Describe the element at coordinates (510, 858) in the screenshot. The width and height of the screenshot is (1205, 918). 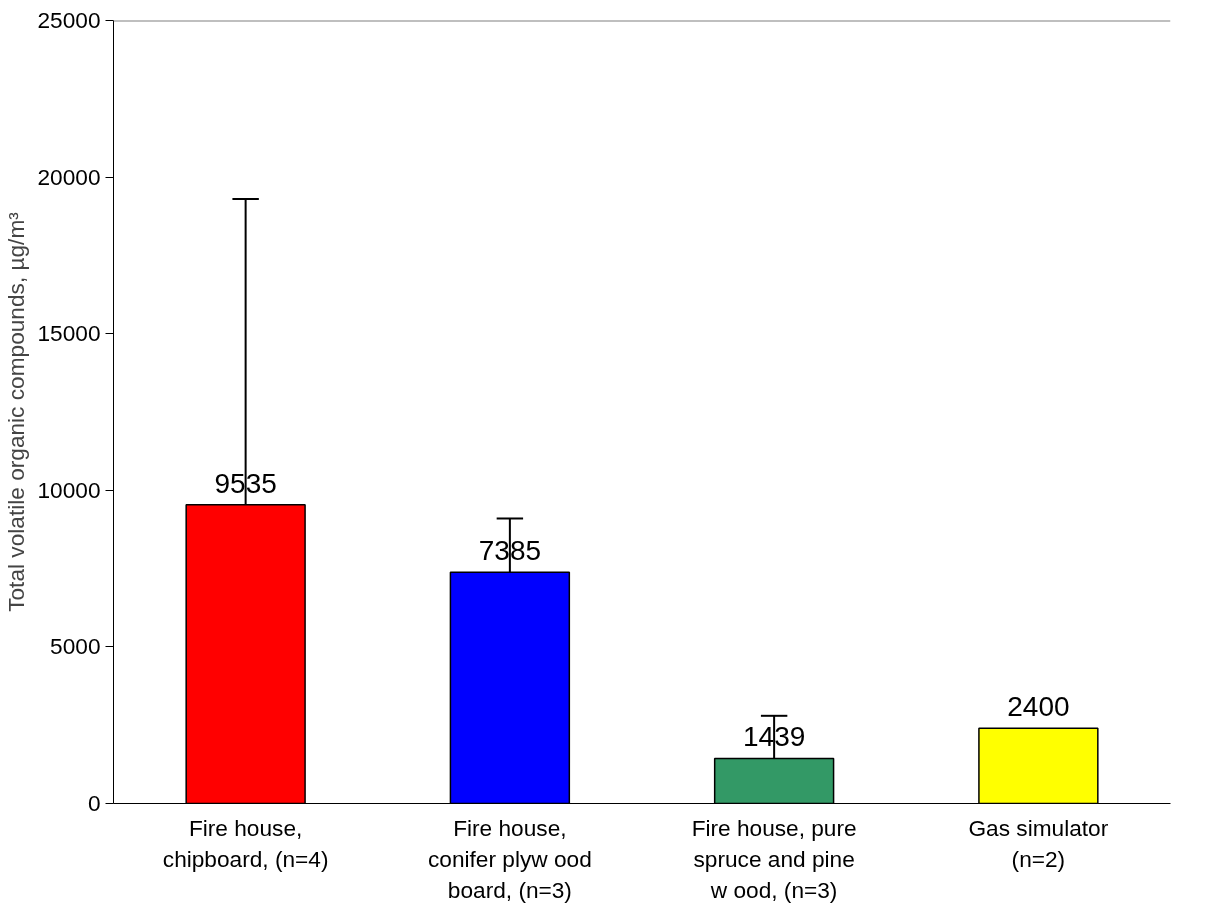
I see `x-tick-label: Fire house, conifer plyw ood board, (n=3)` at that location.